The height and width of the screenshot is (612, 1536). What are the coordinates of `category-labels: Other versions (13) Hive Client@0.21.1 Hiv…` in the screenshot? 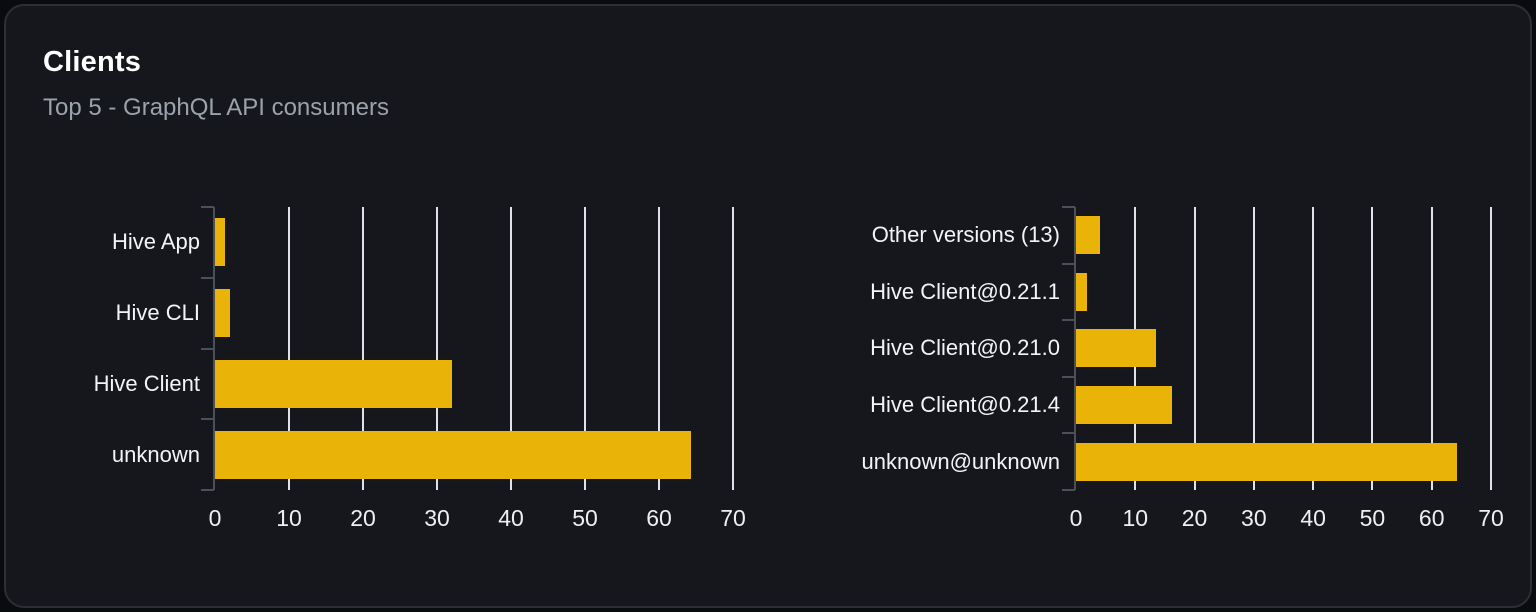 It's located at (960, 348).